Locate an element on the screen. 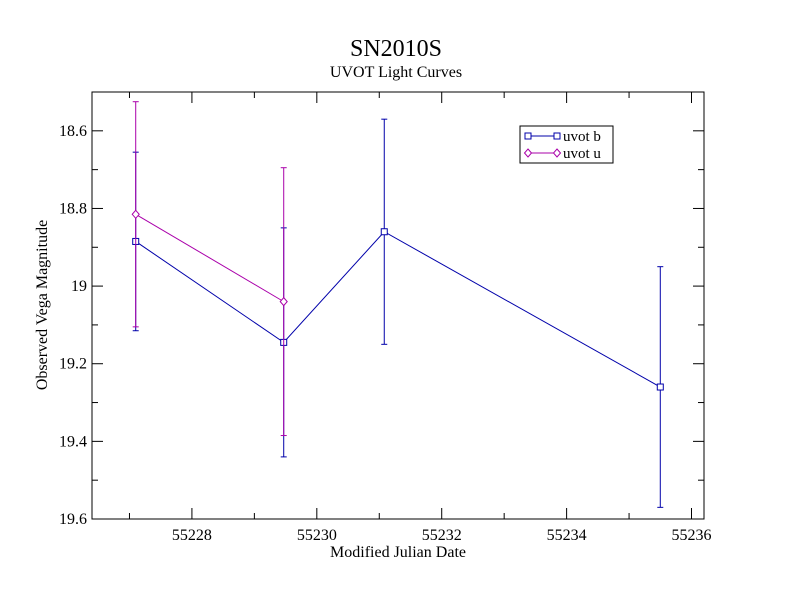  legend-box is located at coordinates (566, 144).